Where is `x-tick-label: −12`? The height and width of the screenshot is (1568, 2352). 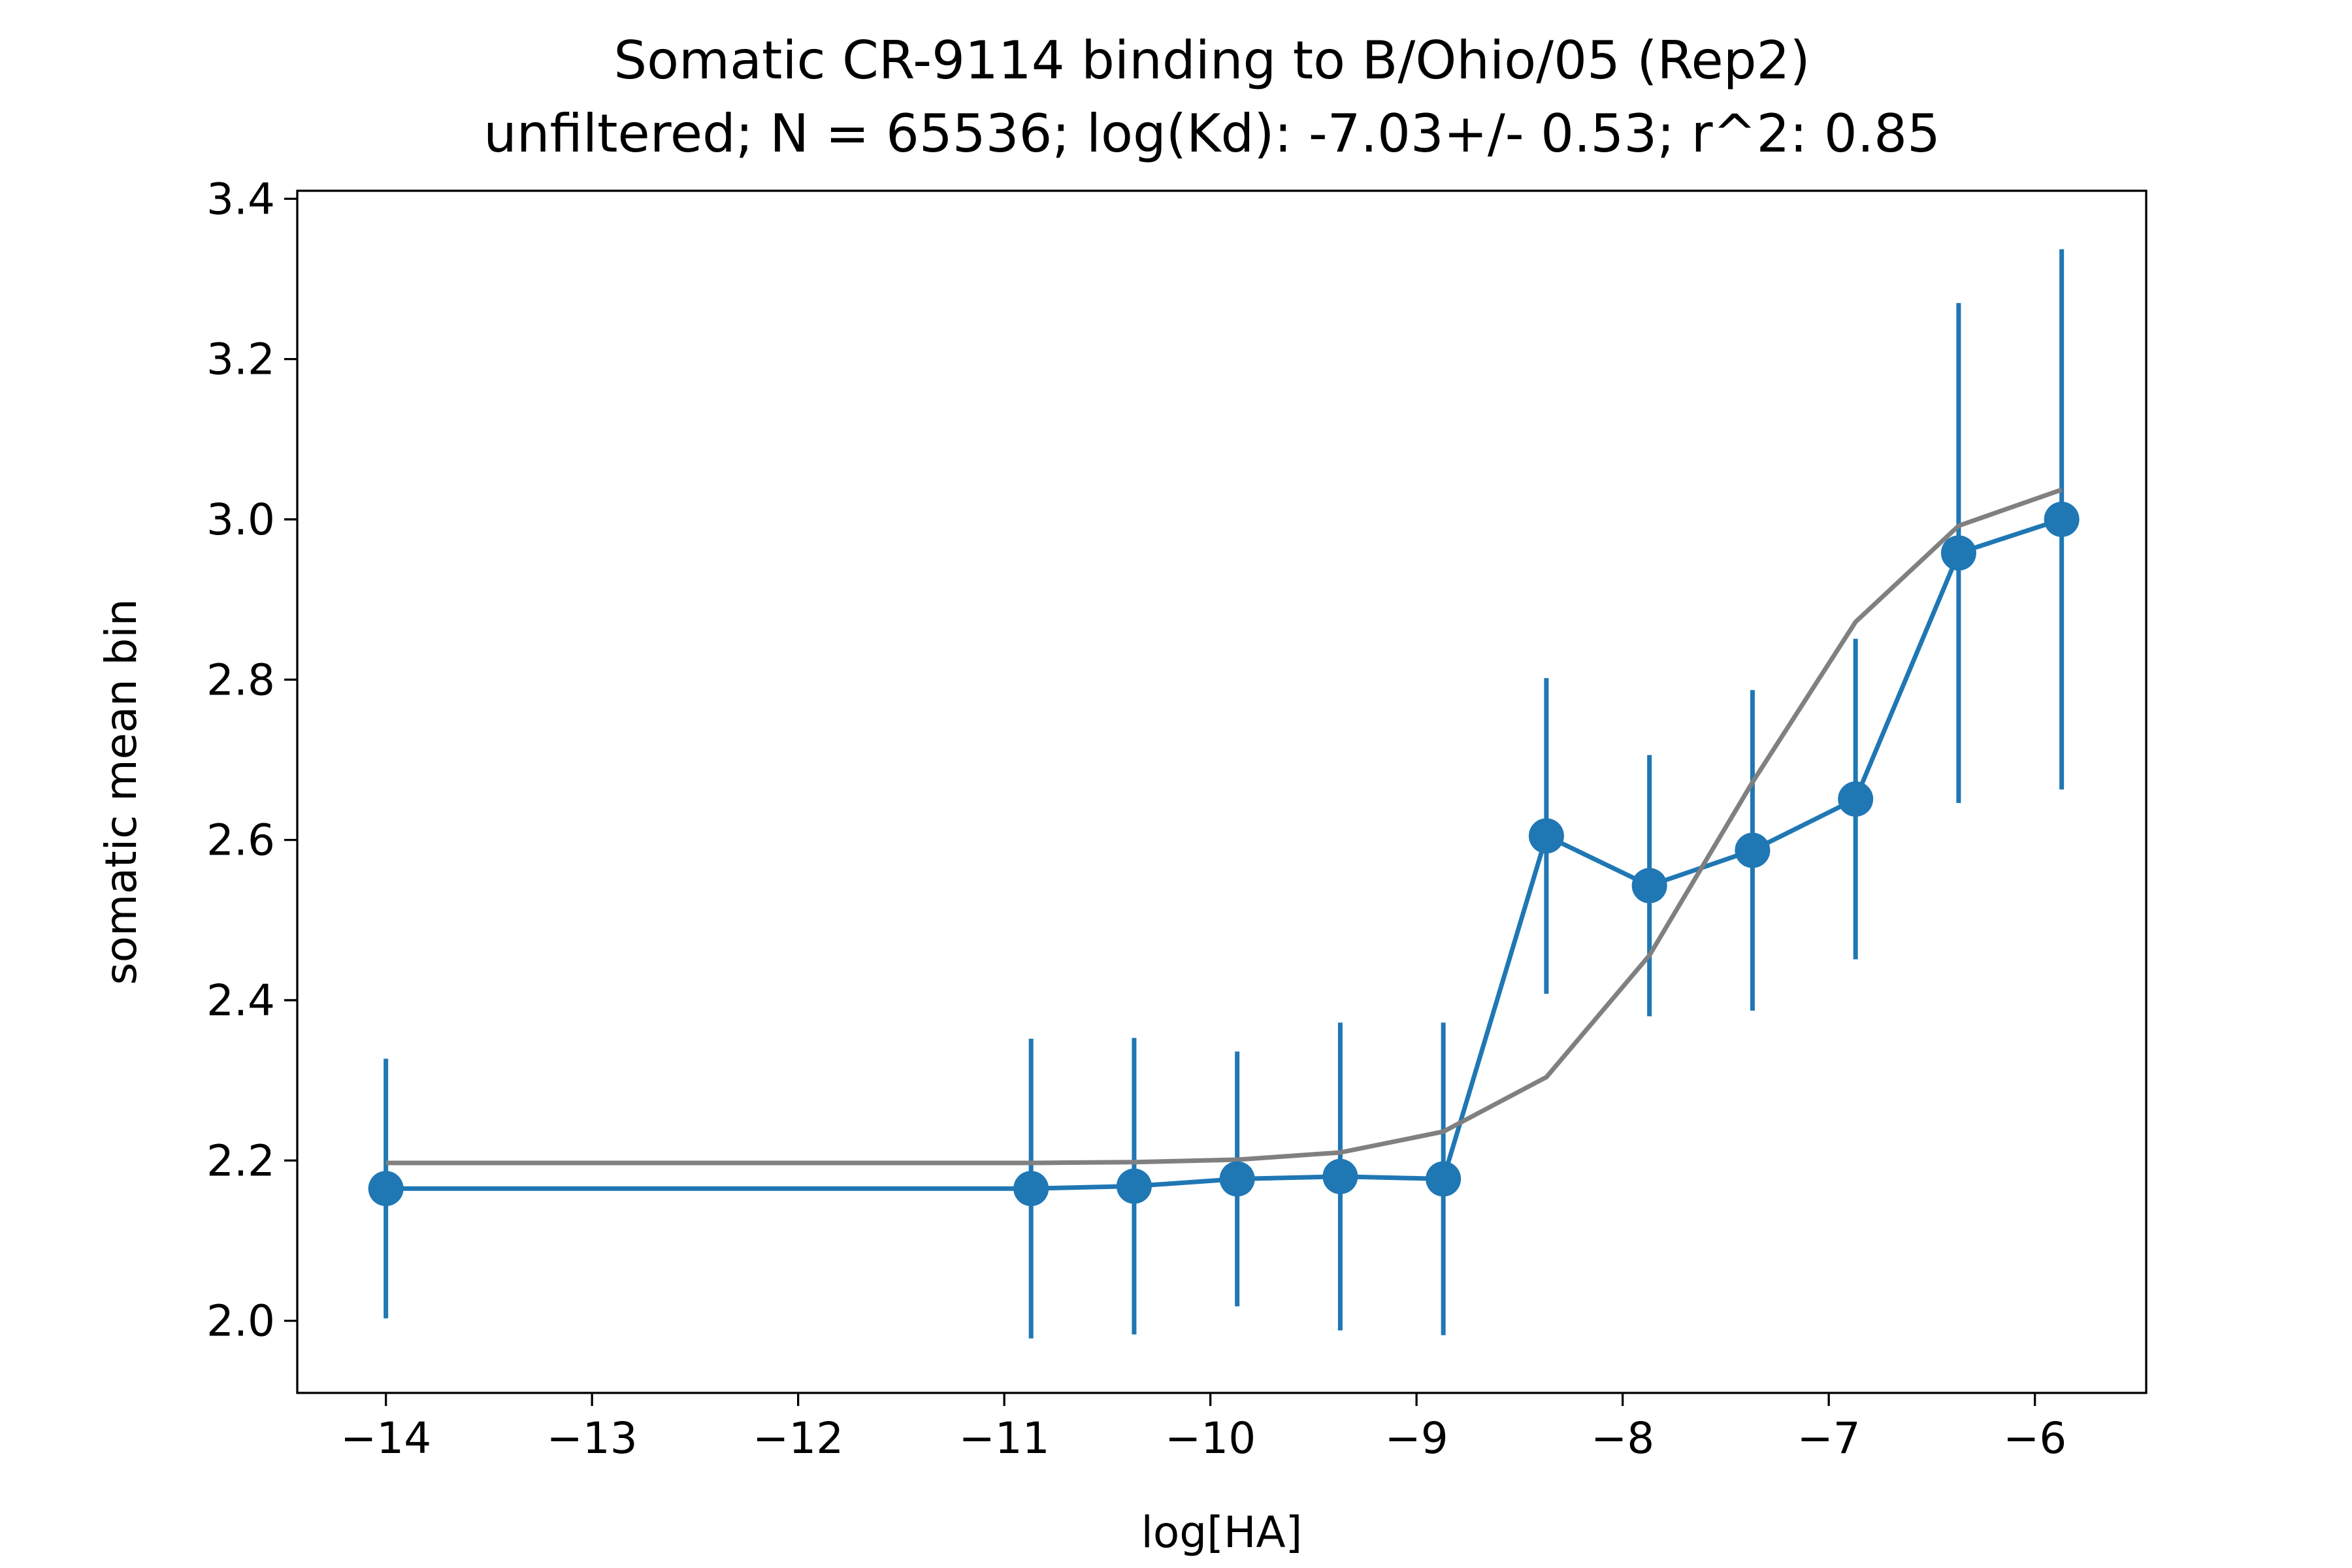
x-tick-label: −12 is located at coordinates (798, 1438).